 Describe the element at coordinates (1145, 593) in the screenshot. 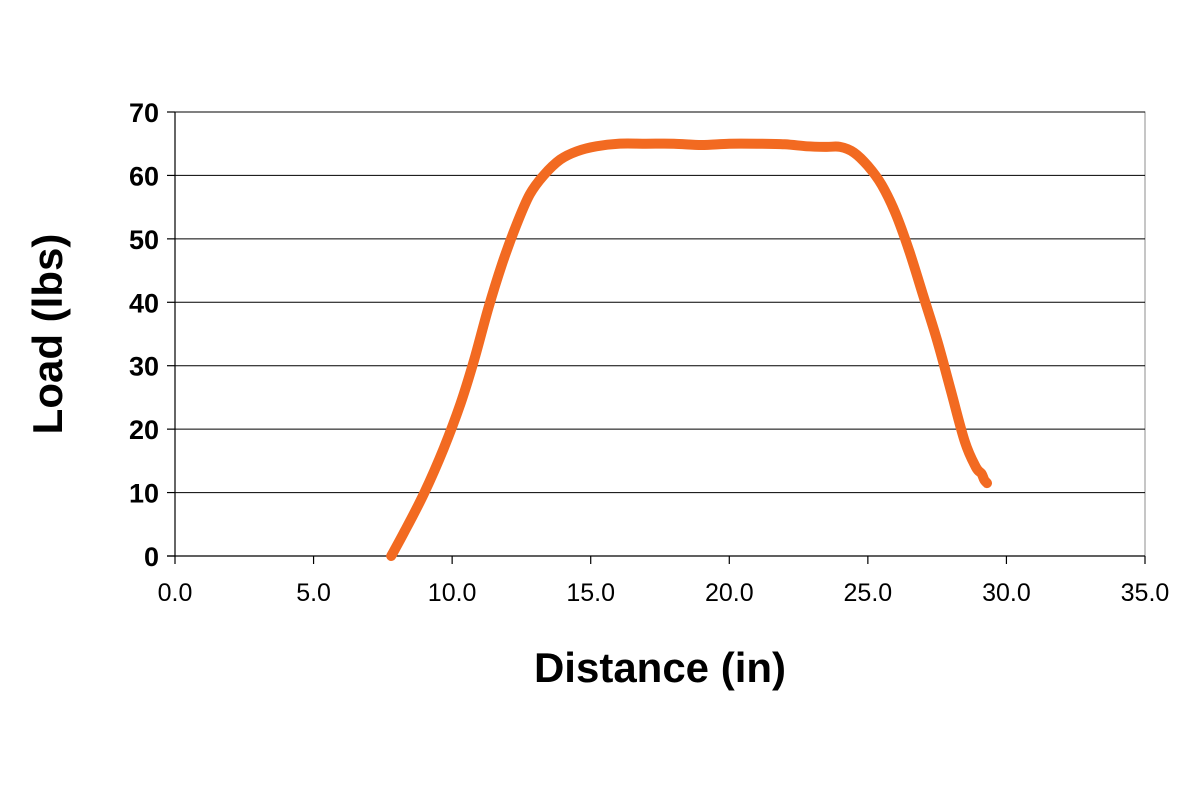

I see `x-tick-label-35.0: 35.0` at that location.